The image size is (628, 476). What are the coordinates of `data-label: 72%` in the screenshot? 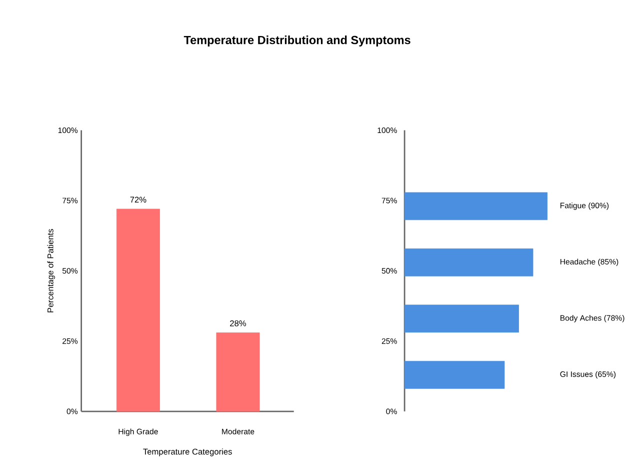 It's located at (138, 199).